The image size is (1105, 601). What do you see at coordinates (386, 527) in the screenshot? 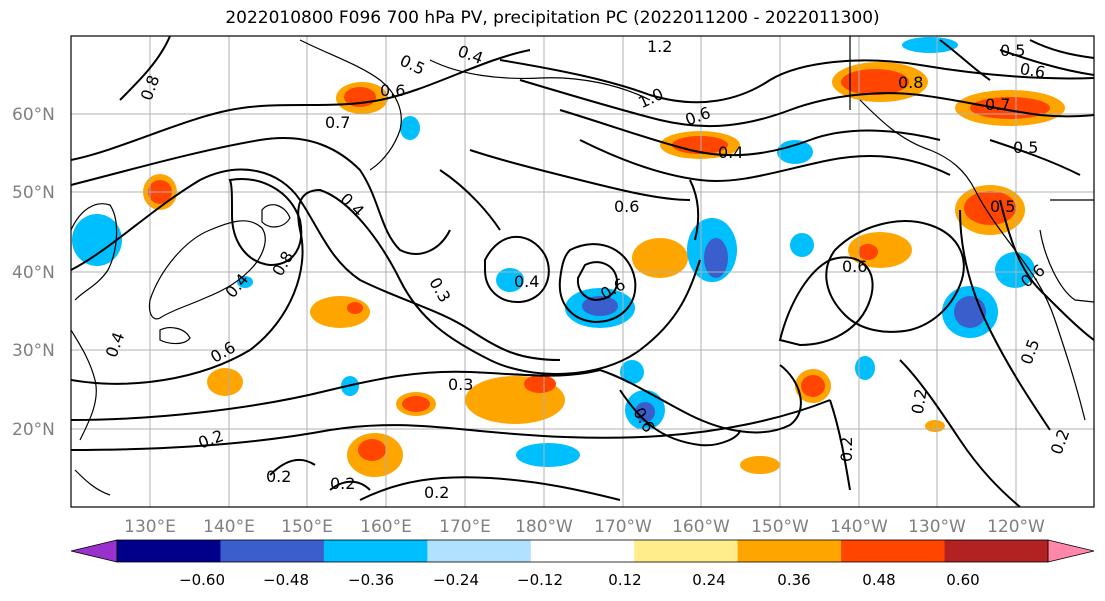
I see `lon-label: 160°E` at bounding box center [386, 527].